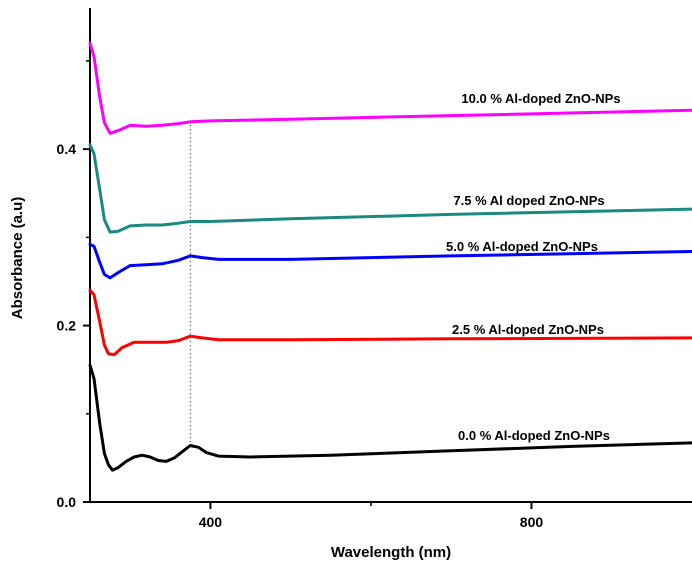  What do you see at coordinates (528, 200) in the screenshot?
I see `series-label-3: 7.5 % Al doped ZnO-NPs` at bounding box center [528, 200].